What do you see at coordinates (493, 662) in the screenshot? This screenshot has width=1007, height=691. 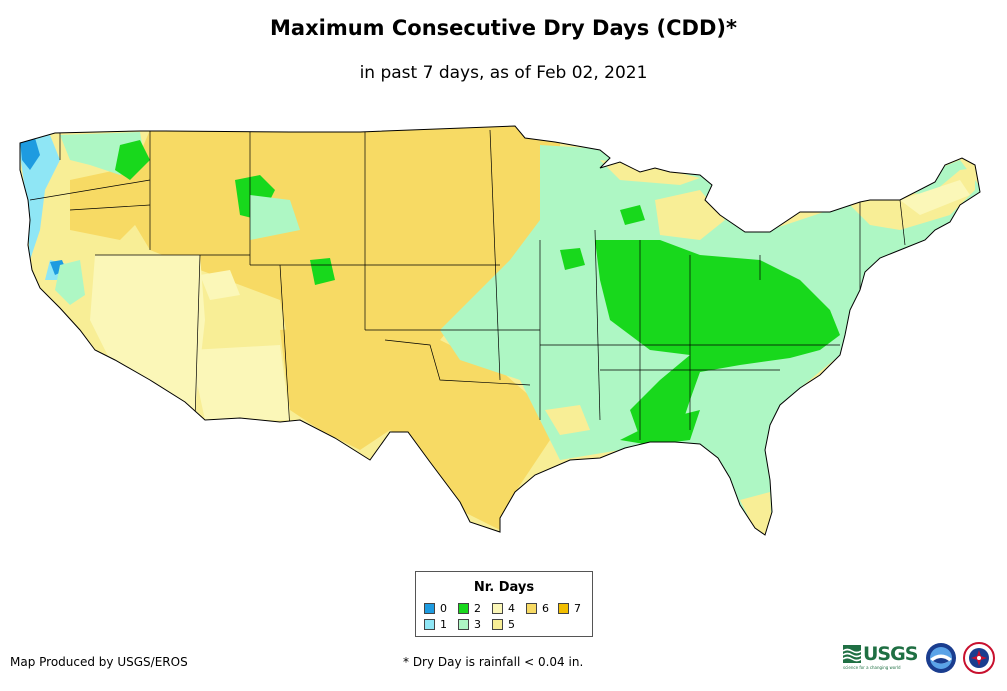 I see `dry-day-footnote: * Dry Day is rainfall < 0.04 in.` at bounding box center [493, 662].